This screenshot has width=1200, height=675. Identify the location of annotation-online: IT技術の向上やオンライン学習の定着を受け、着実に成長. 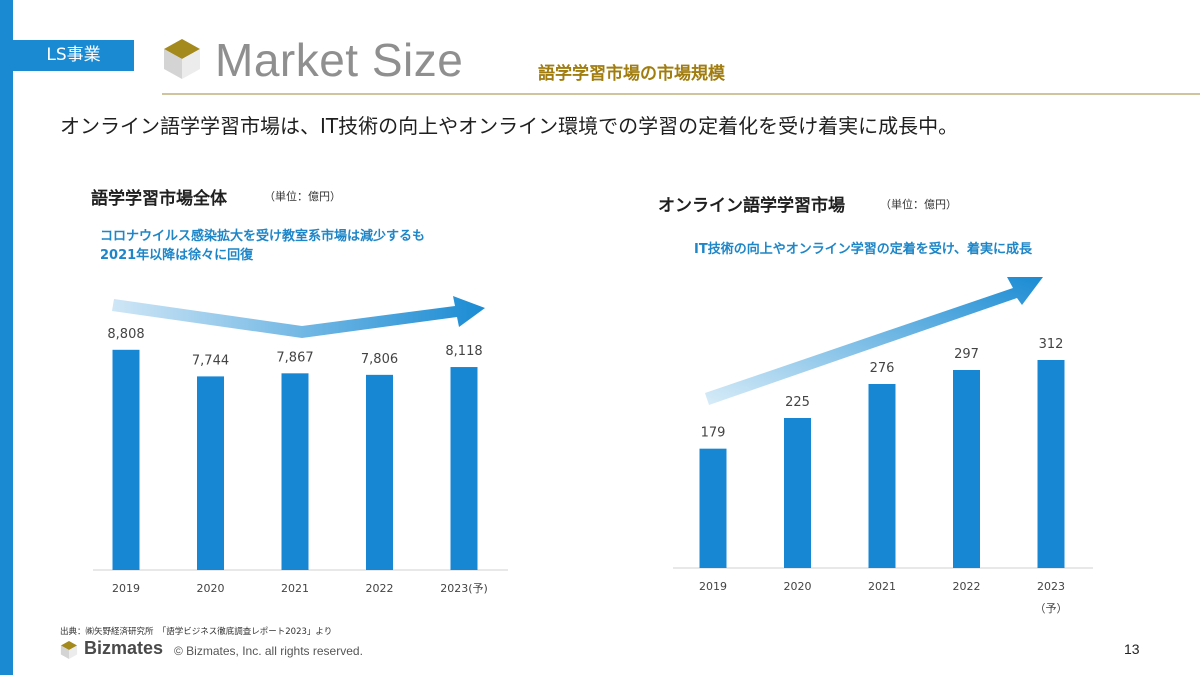
(863, 249).